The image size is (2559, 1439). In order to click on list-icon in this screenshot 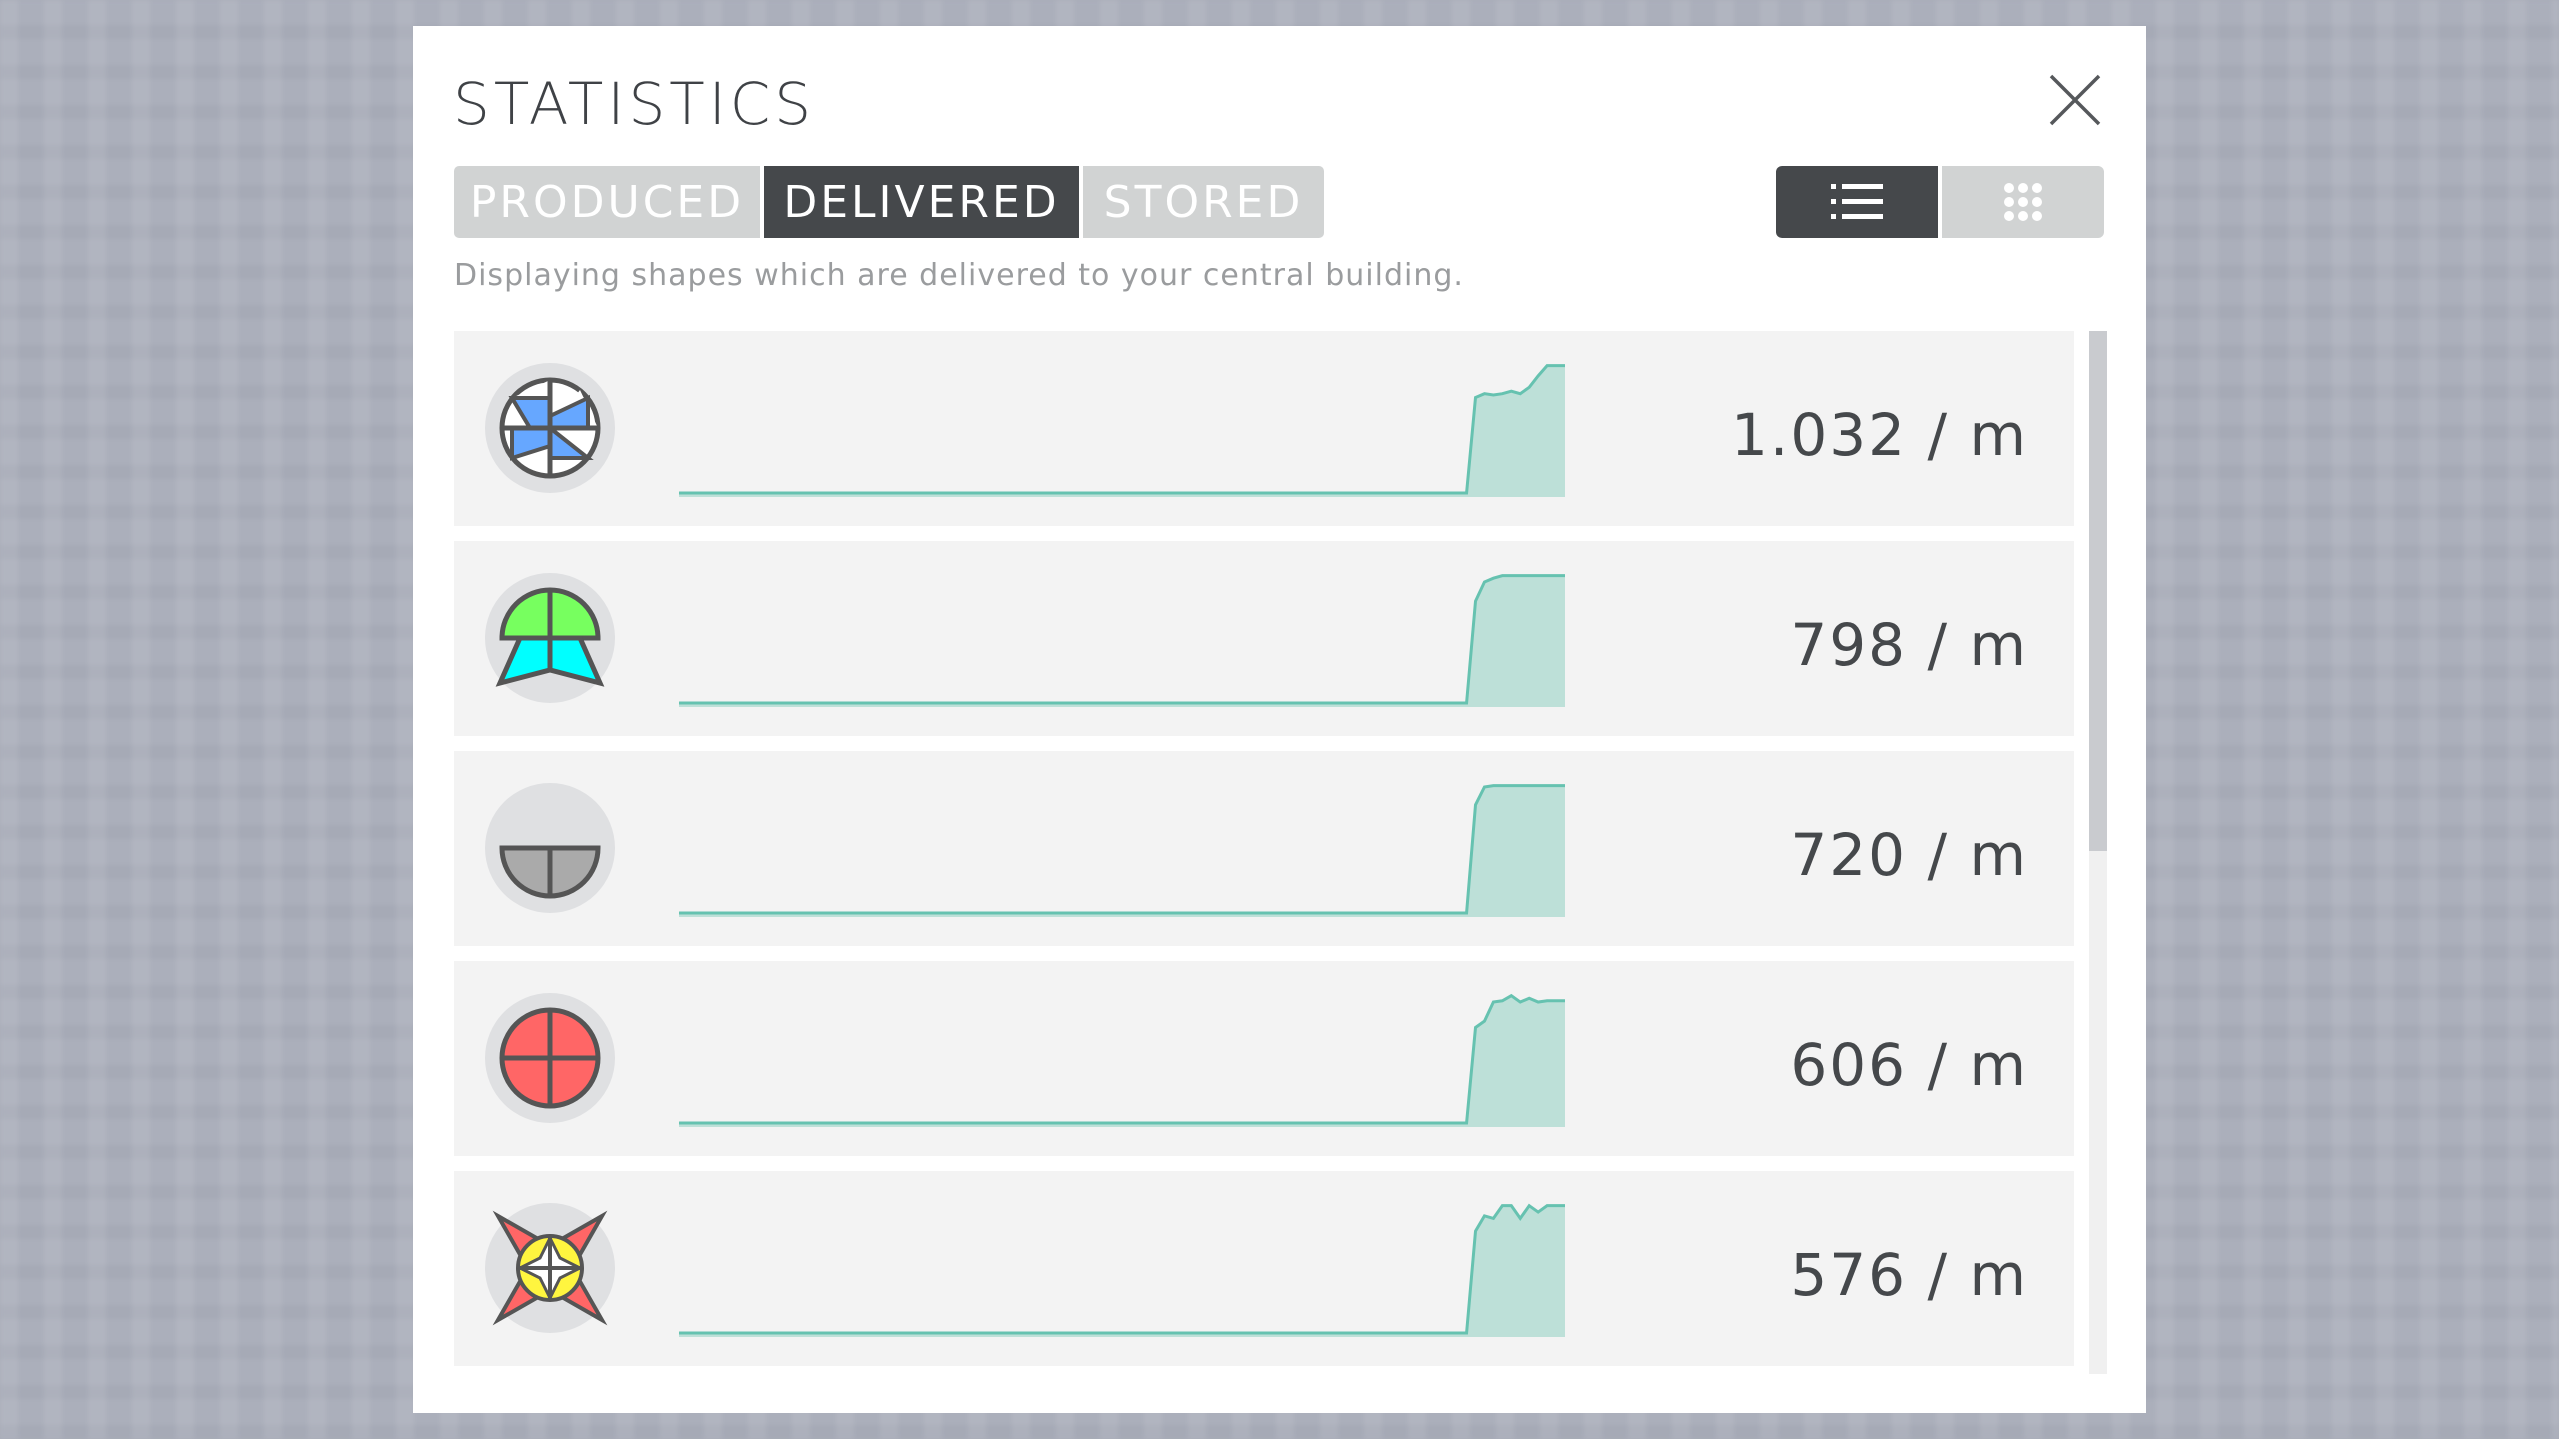, I will do `click(1857, 201)`.